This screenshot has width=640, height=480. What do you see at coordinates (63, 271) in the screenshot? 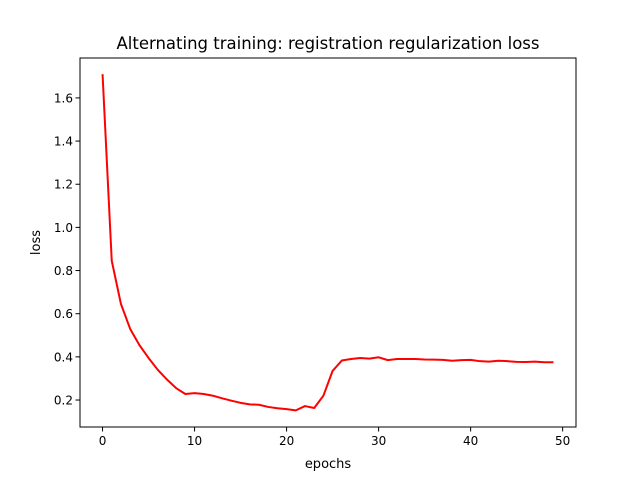
I see `y-tick-label: 0.8` at bounding box center [63, 271].